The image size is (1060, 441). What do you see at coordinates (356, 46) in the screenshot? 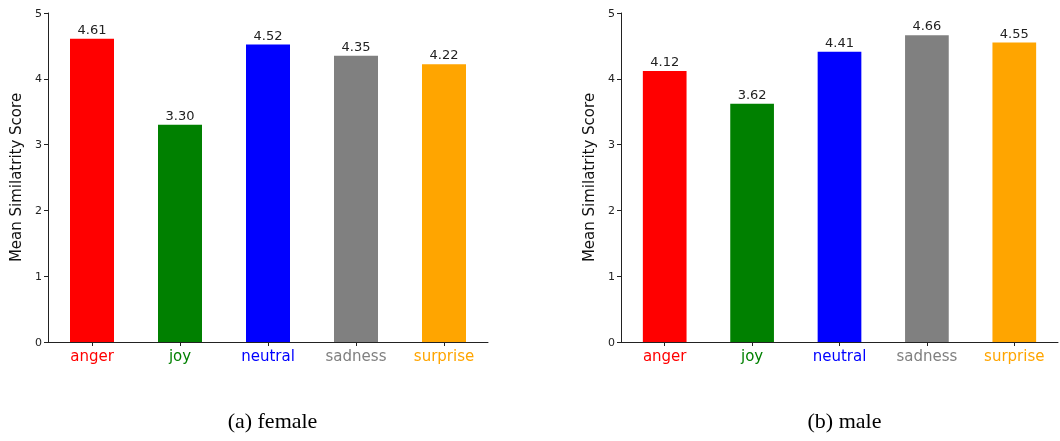
I see `data-label: 4.35` at bounding box center [356, 46].